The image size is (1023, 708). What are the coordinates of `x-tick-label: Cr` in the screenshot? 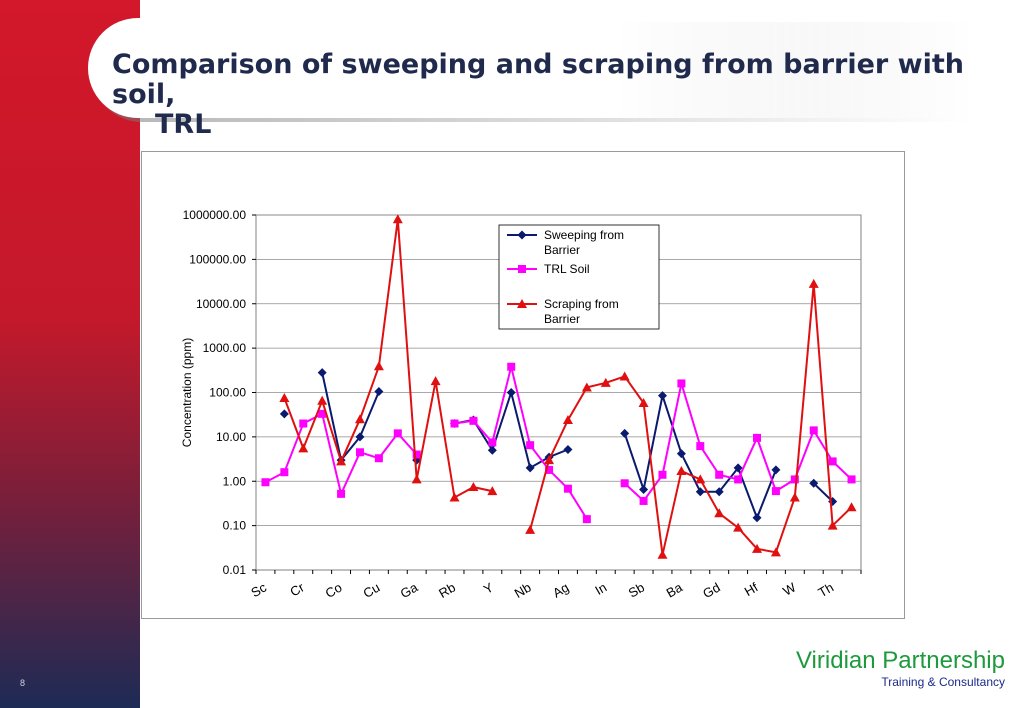 It's located at (297, 589).